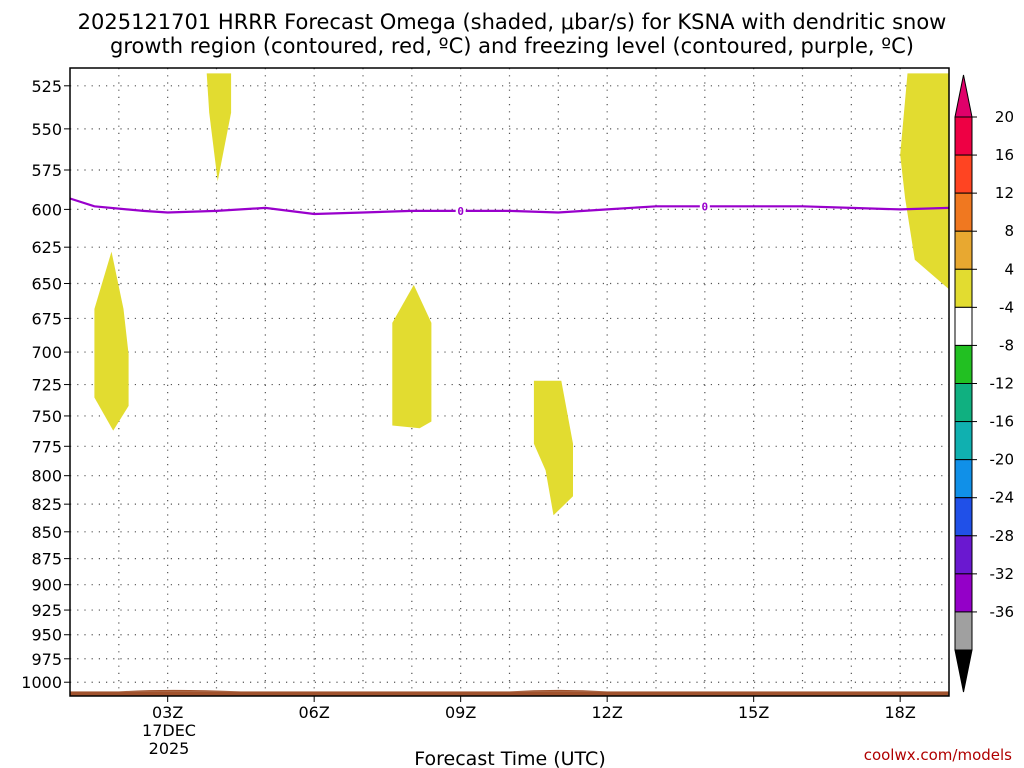 The image size is (1024, 768). What do you see at coordinates (46, 476) in the screenshot?
I see `y-tick-label: 800` at bounding box center [46, 476].